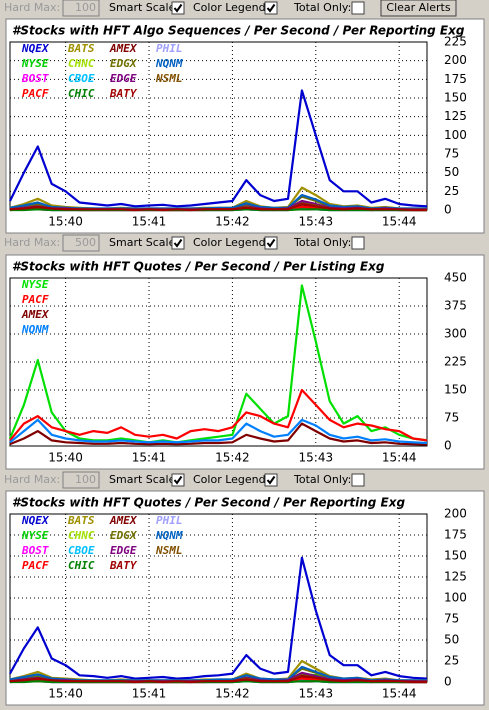 This screenshot has width=489, height=710. I want to click on legend-entry: BATS, so click(81, 48).